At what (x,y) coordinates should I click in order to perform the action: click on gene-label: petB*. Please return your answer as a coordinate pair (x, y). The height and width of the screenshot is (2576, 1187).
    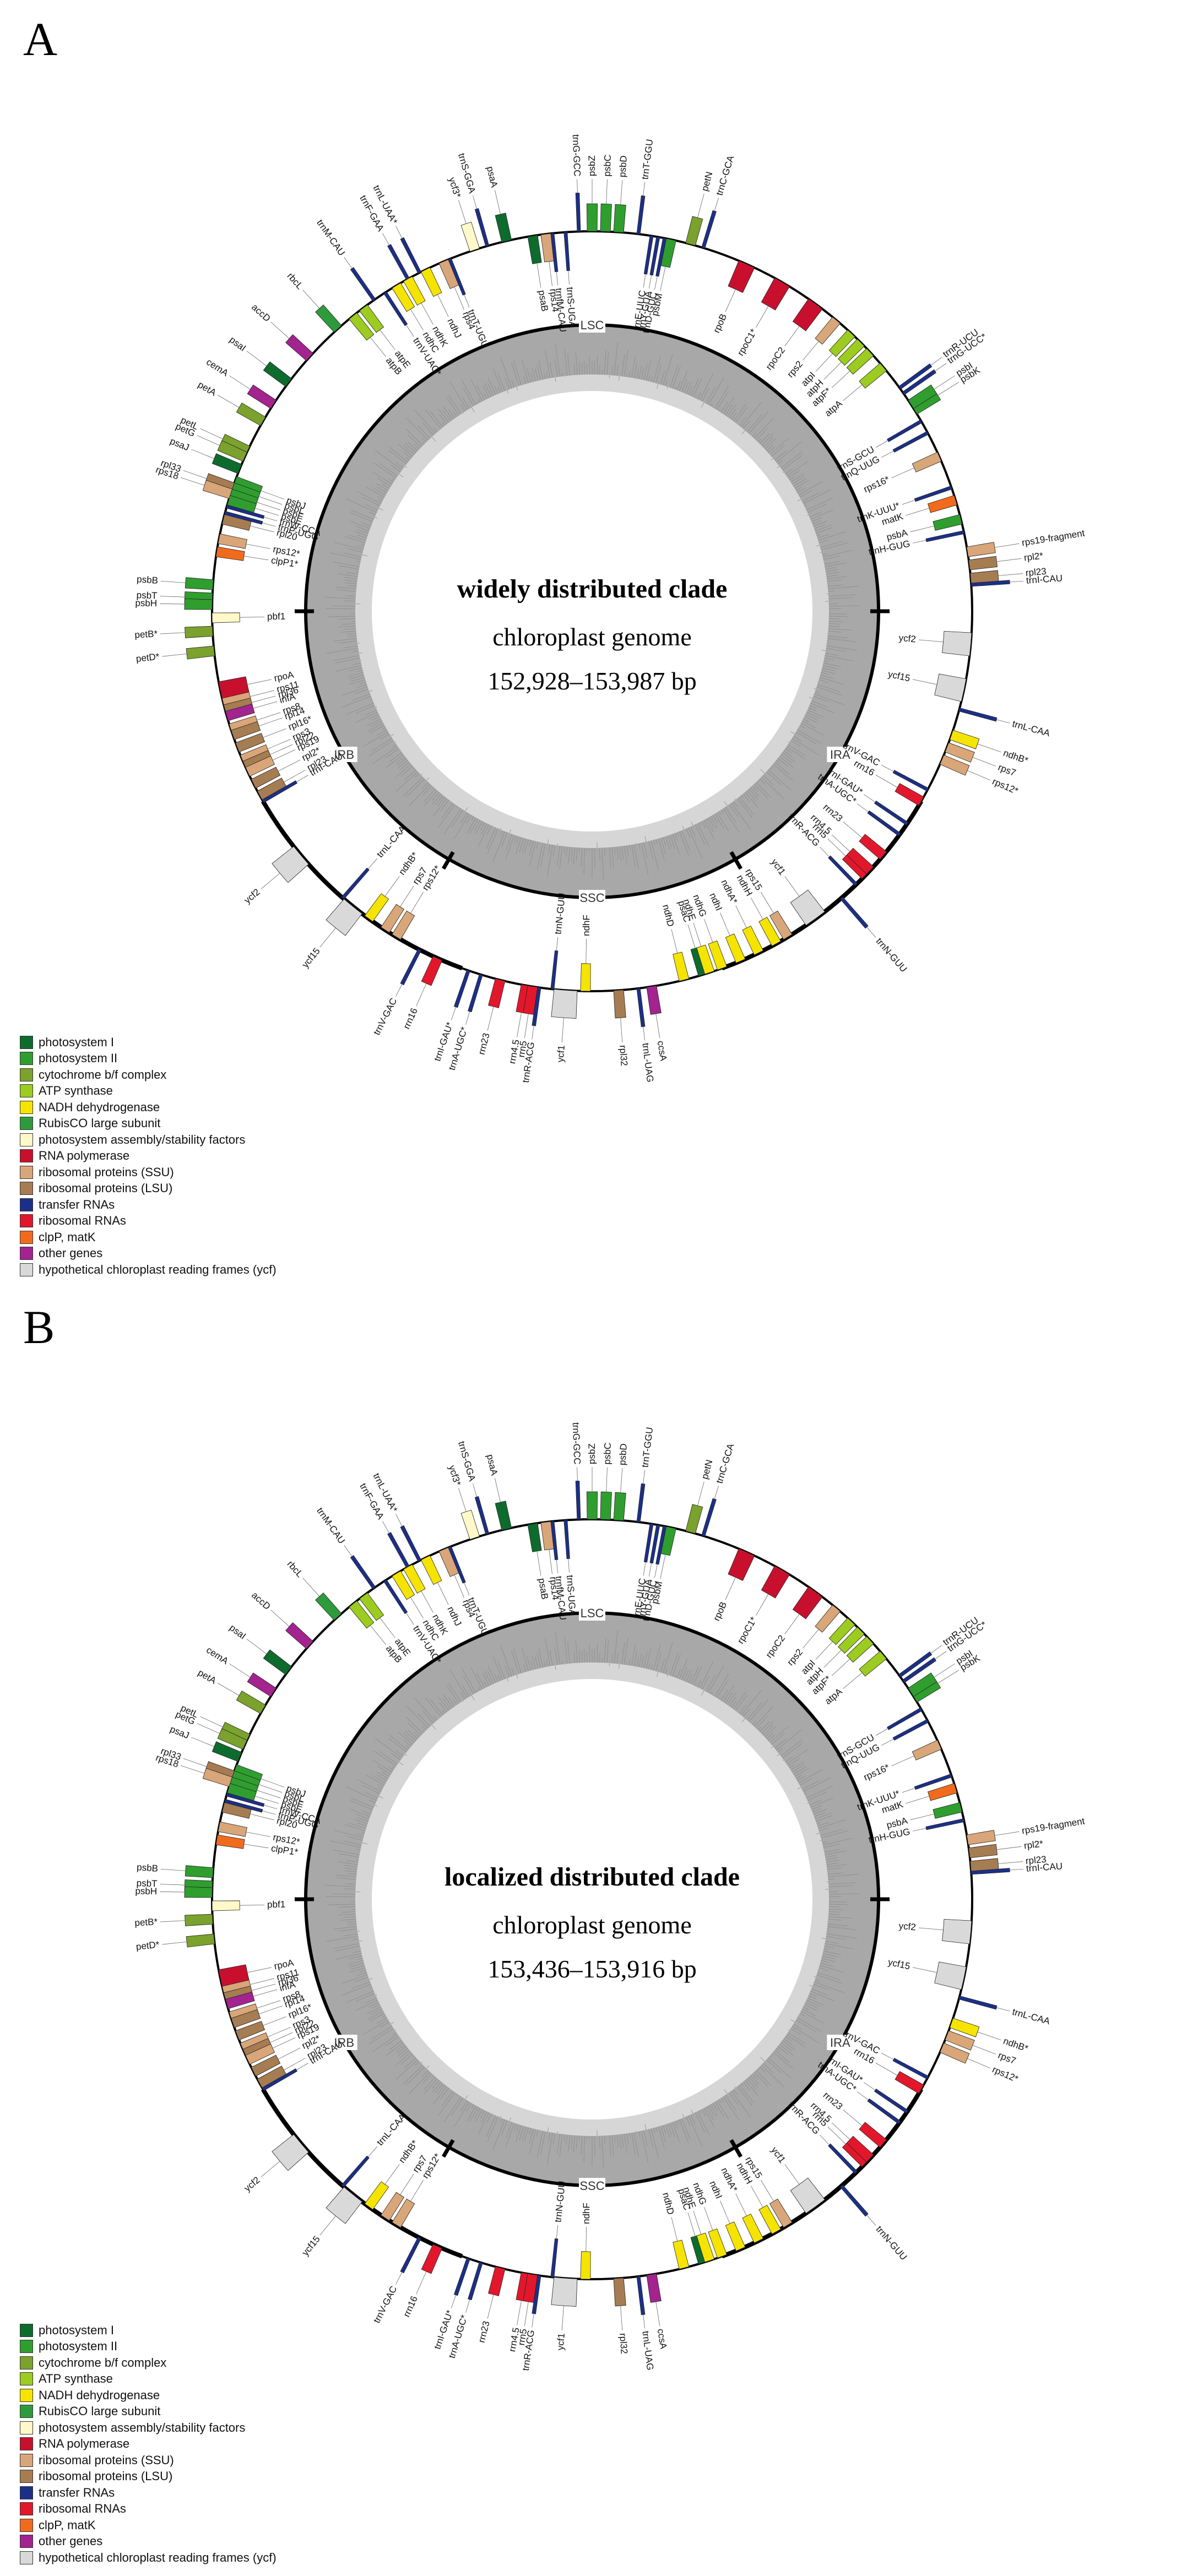
    Looking at the image, I should click on (146, 1922).